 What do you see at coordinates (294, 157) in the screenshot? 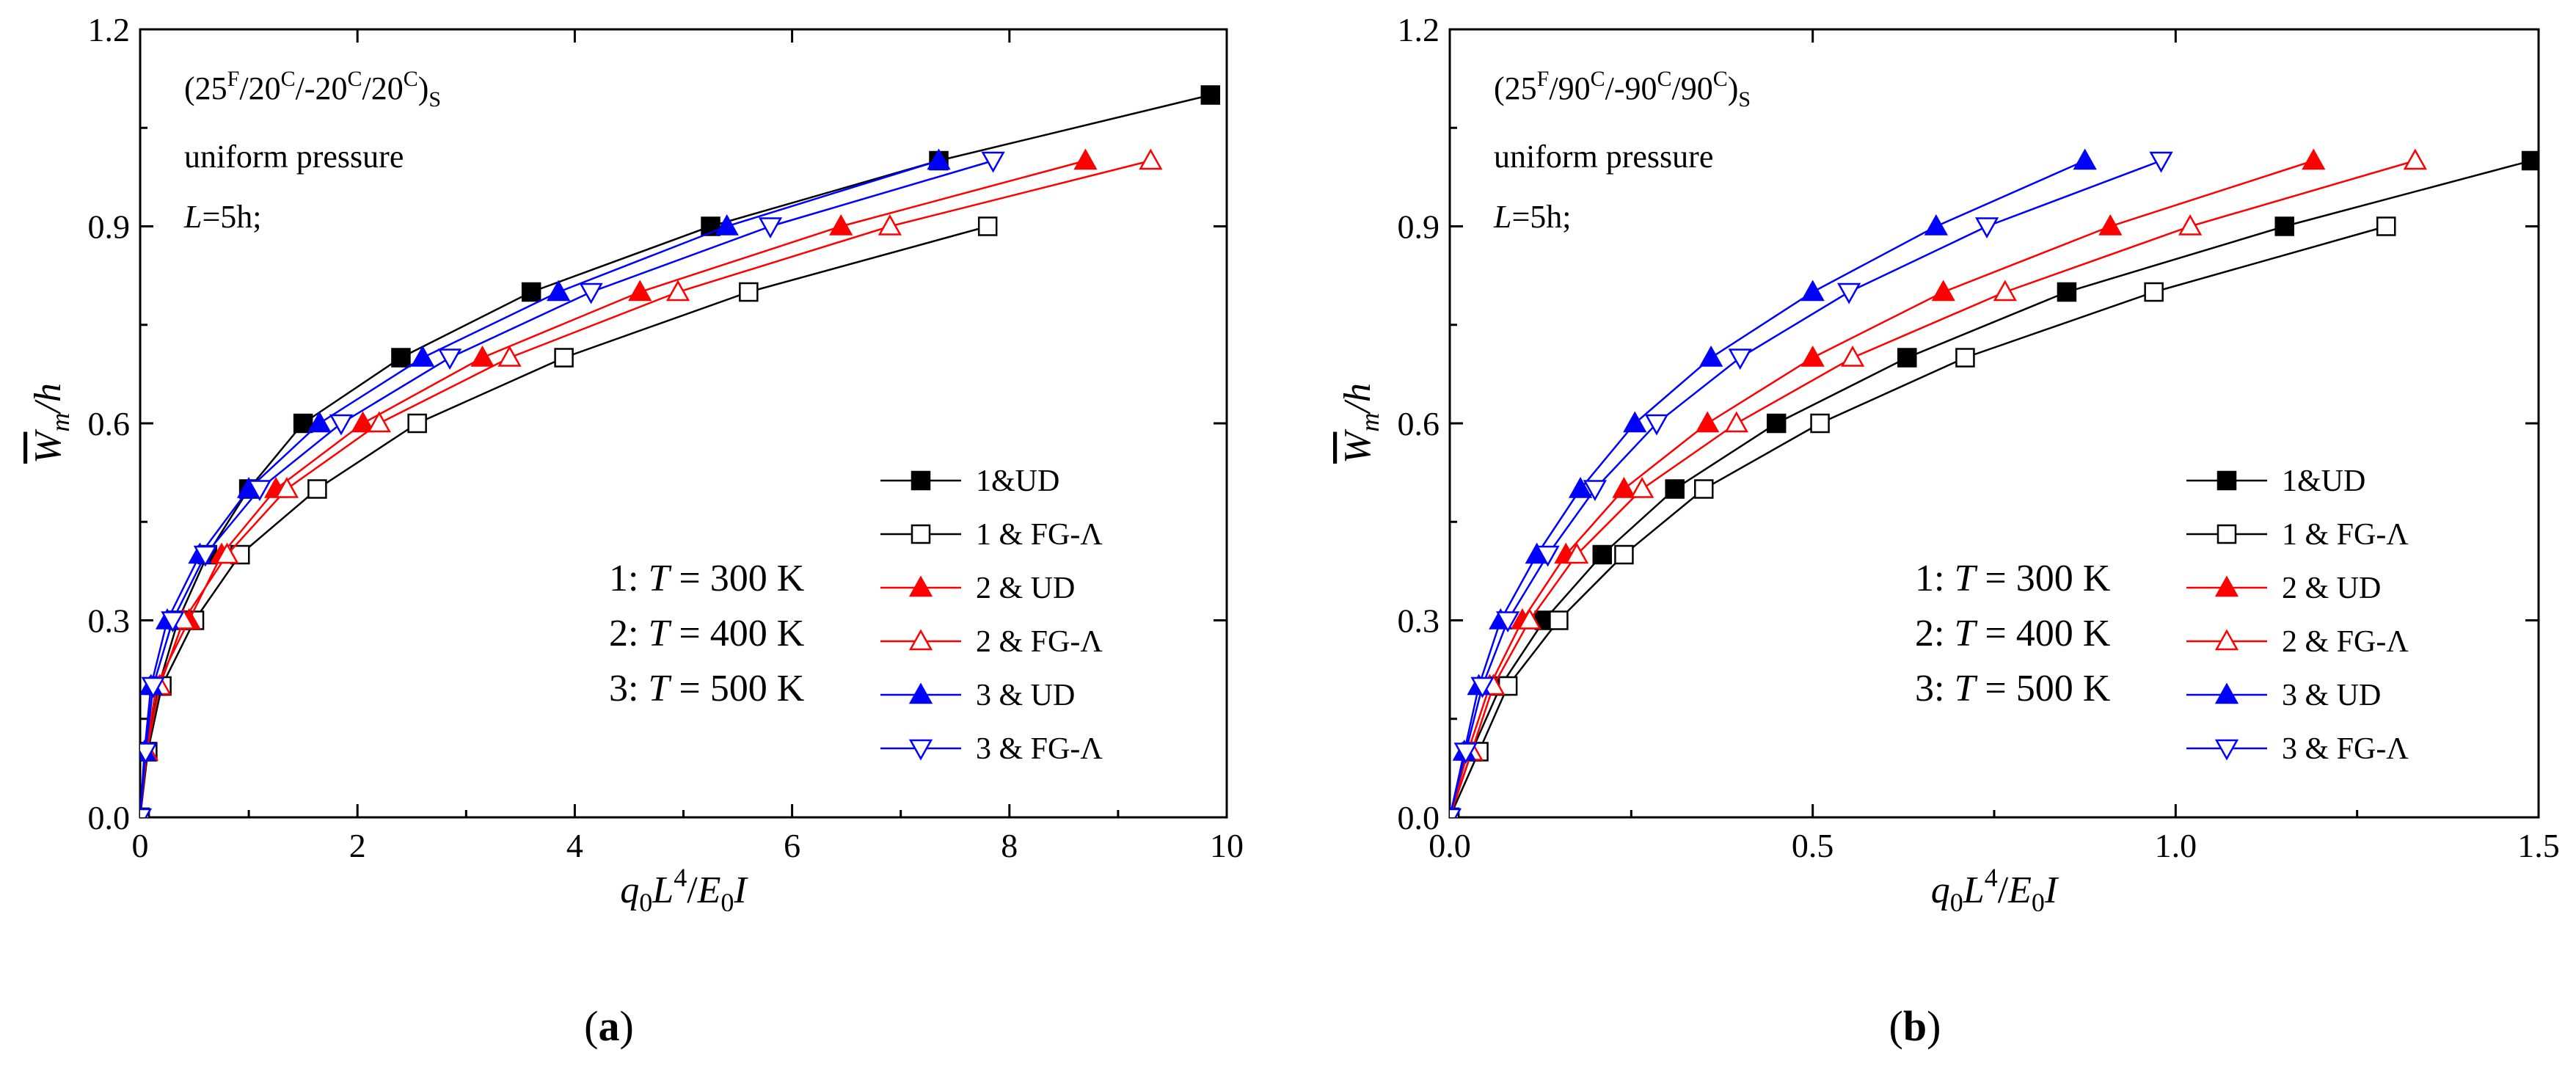
I see `load-label: uniform pressure` at bounding box center [294, 157].